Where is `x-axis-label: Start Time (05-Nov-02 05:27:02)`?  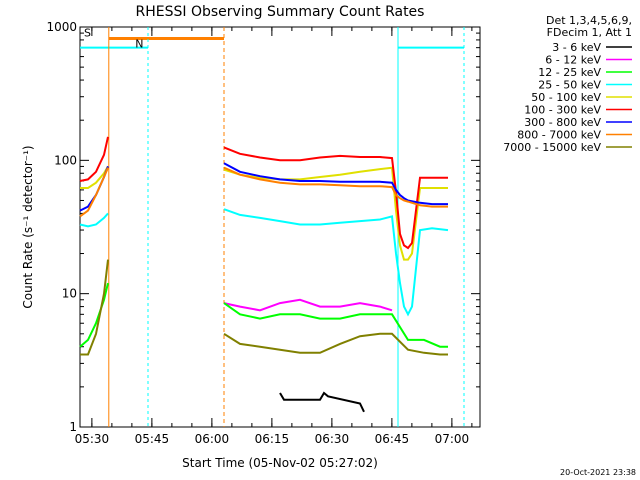
x-axis-label: Start Time (05-Nov-02 05:27:02) is located at coordinates (280, 463).